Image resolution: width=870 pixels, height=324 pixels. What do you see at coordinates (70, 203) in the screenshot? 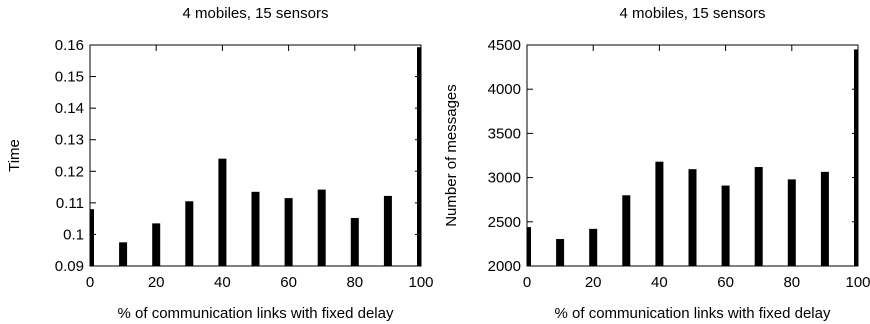
I see `y-tick-label: 0.11` at bounding box center [70, 203].